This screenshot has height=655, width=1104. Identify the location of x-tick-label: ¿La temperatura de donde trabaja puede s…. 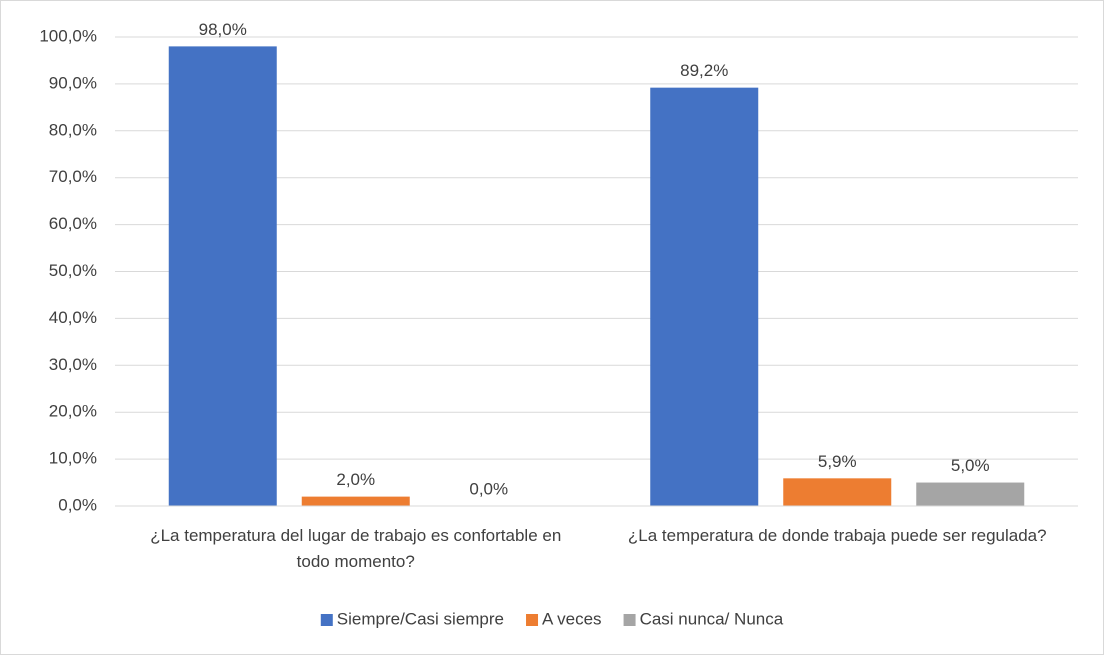
(837, 535).